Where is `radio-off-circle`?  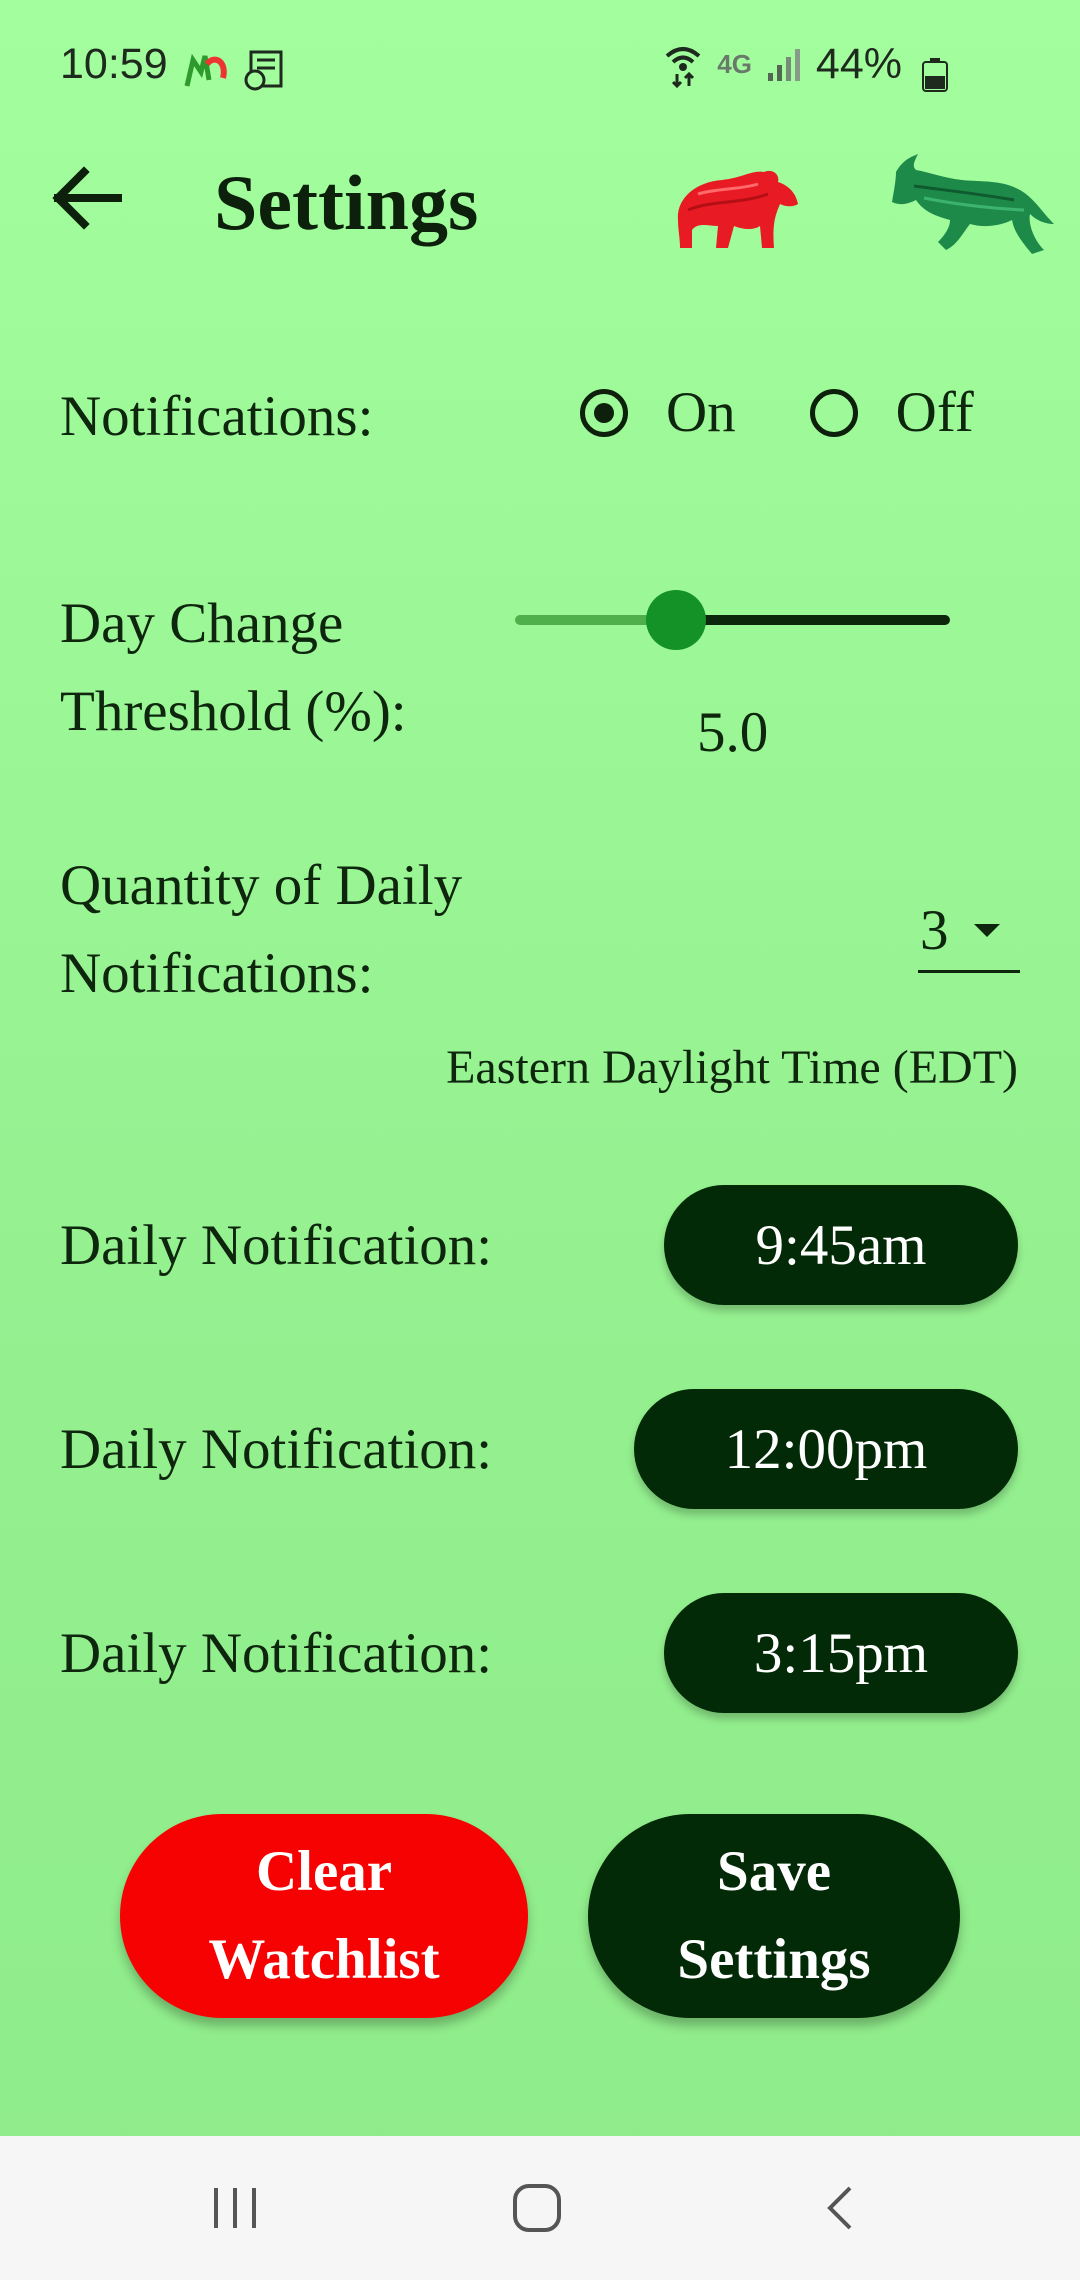
radio-off-circle is located at coordinates (833, 412).